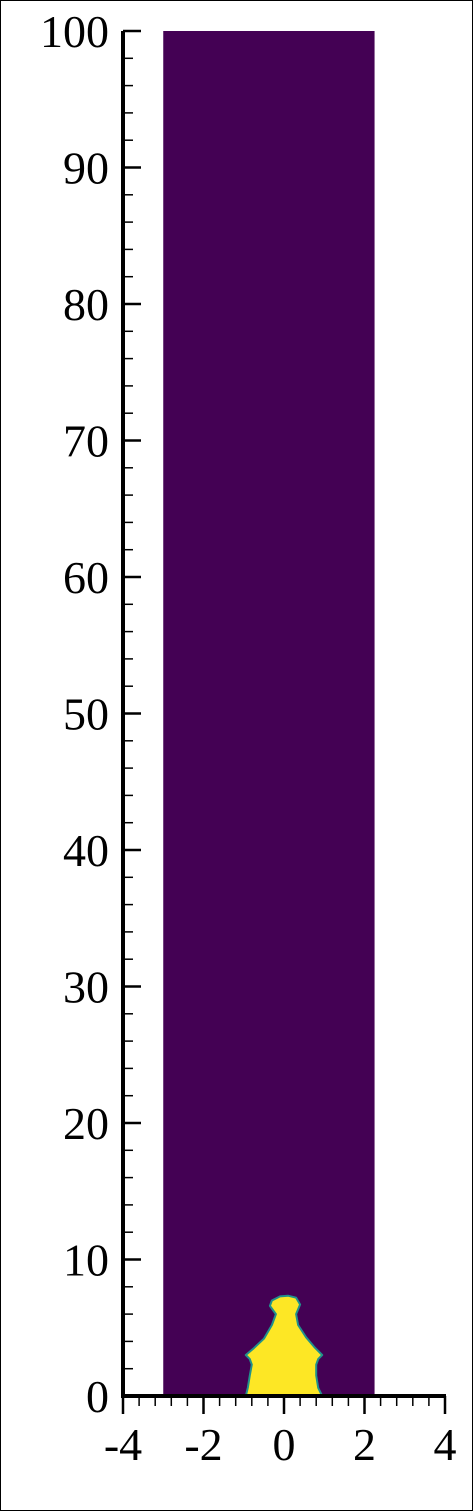  Describe the element at coordinates (445, 1444) in the screenshot. I see `x-tick-label: 4` at that location.